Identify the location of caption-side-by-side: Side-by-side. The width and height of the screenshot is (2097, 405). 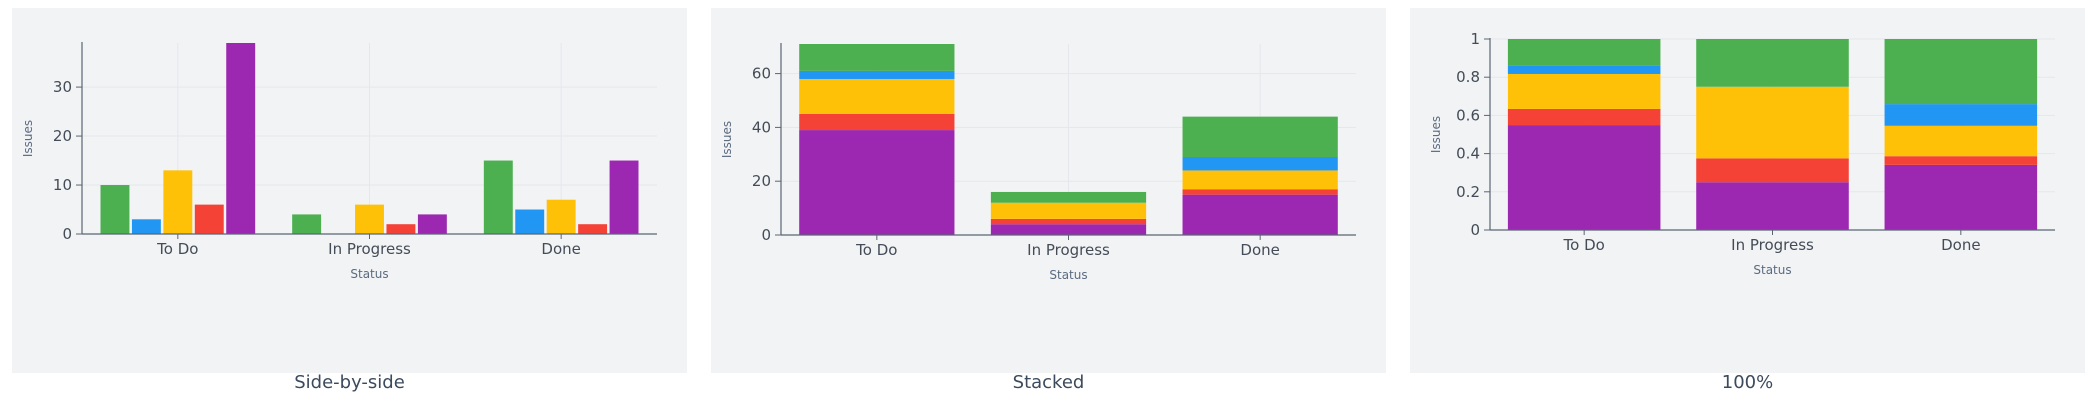
(349, 382).